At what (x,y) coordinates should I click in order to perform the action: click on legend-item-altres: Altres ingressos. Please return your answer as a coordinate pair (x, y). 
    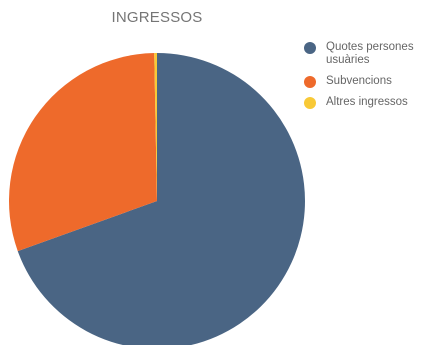
    Looking at the image, I should click on (363, 102).